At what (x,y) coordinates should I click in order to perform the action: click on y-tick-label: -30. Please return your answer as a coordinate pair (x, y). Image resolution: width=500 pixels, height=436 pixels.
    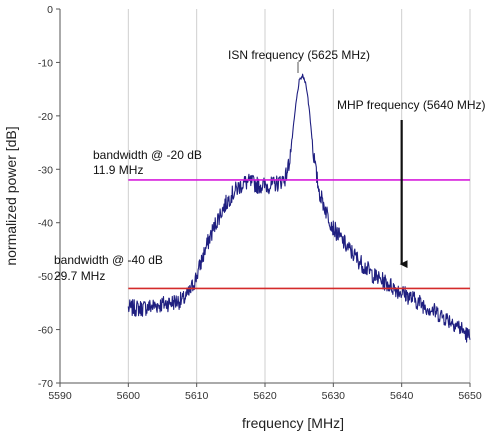
    Looking at the image, I should click on (45, 170).